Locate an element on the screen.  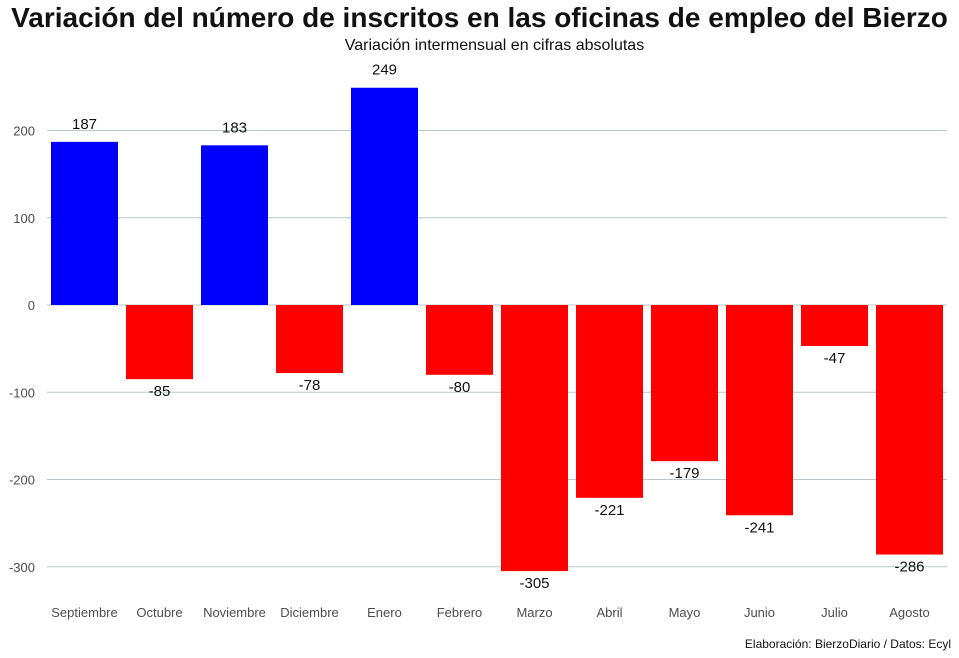
y-tick-label: 100 is located at coordinates (24, 218).